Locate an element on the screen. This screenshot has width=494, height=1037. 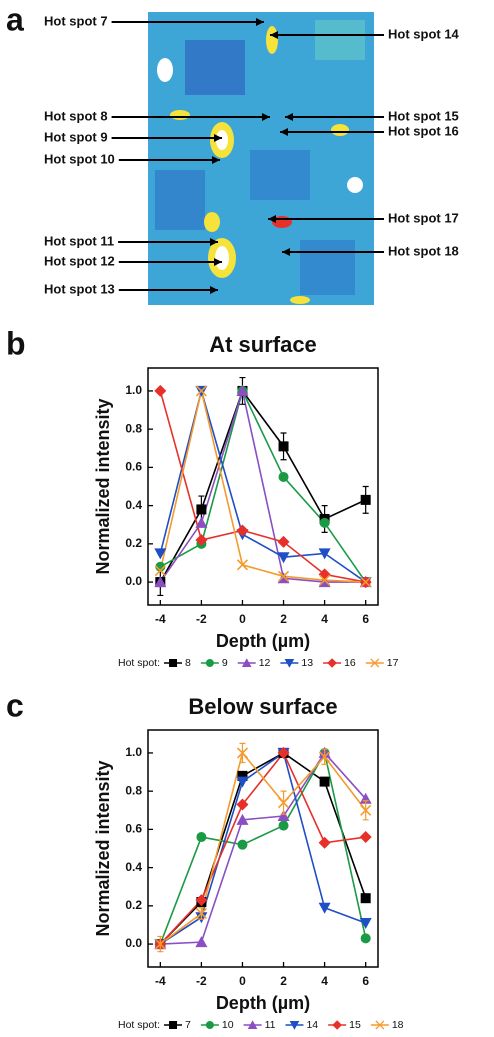
y-tick-label: 0.8 is located at coordinates (133, 790).